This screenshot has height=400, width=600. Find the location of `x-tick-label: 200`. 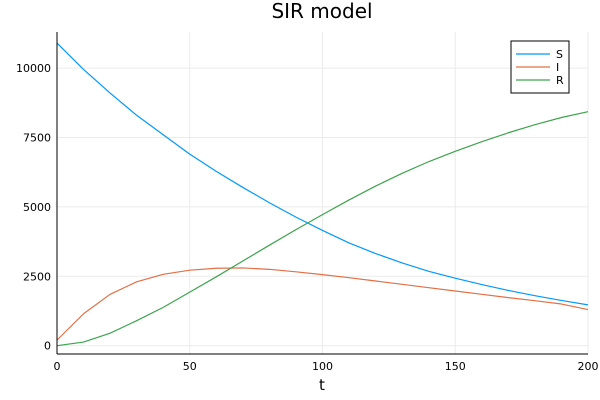

x-tick-label: 200 is located at coordinates (588, 366).